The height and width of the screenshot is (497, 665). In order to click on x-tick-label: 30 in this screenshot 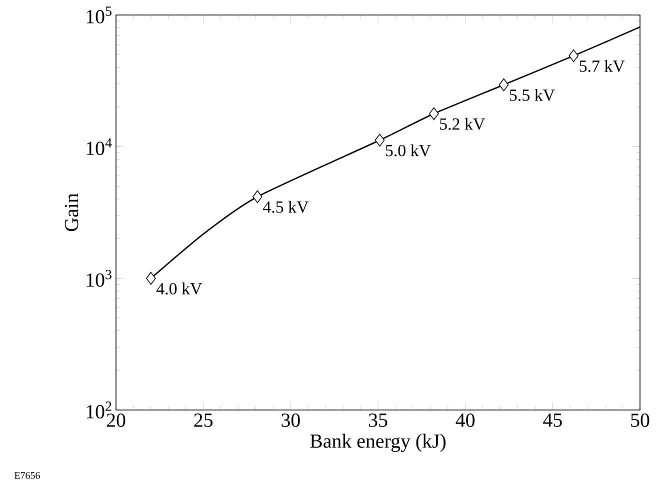, I will do `click(291, 420)`.